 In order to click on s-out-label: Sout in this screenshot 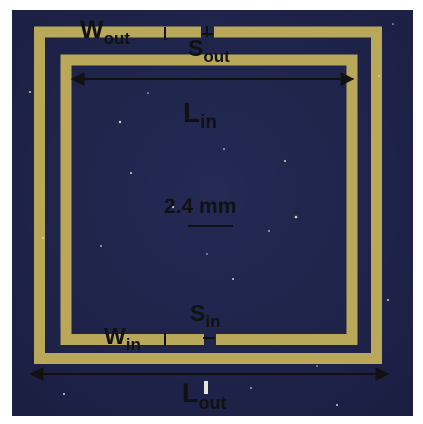, I will do `click(209, 50)`.